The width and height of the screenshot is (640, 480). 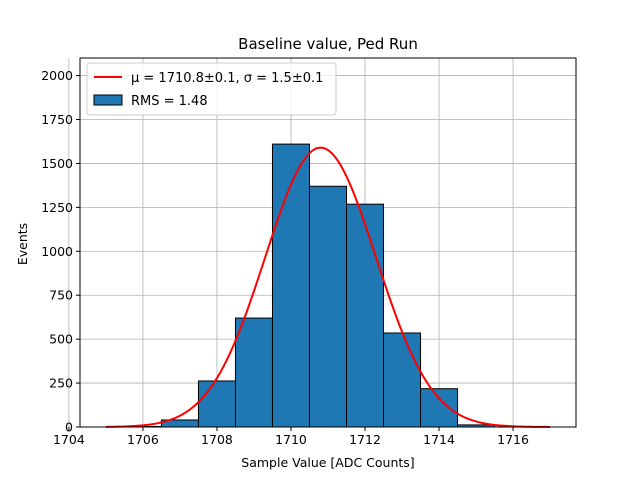 I want to click on x-tick-label: 1704, so click(x=69, y=439).